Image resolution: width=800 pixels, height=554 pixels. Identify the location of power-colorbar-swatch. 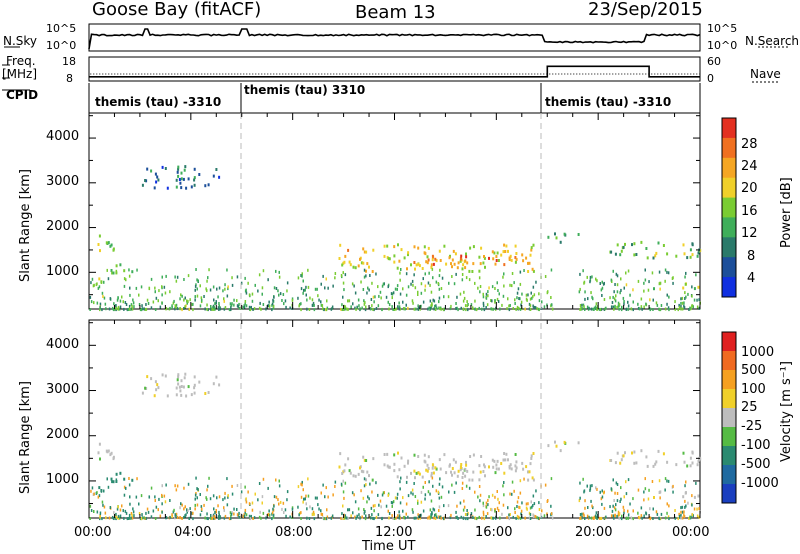
(729, 128).